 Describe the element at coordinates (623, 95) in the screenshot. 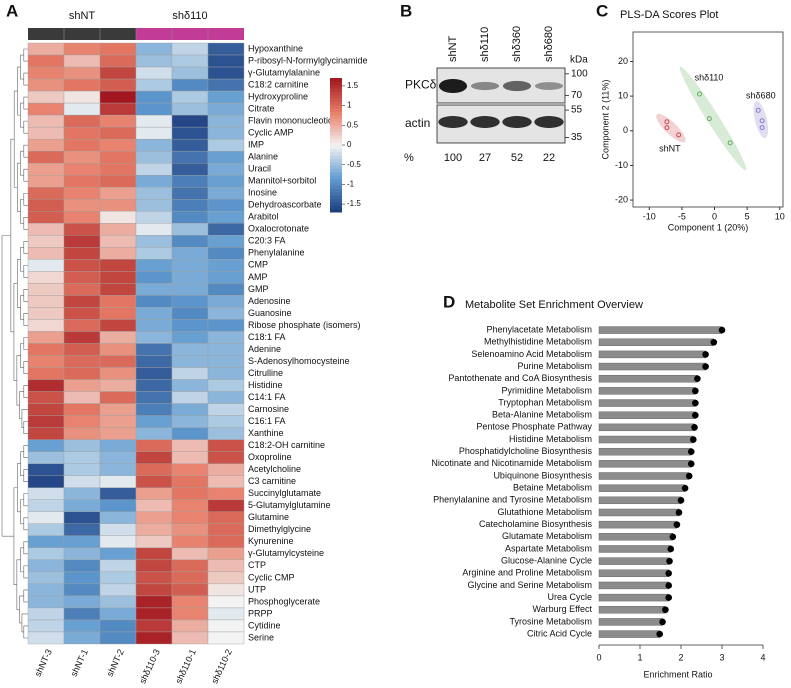

I see `y-tick-label: 10` at that location.